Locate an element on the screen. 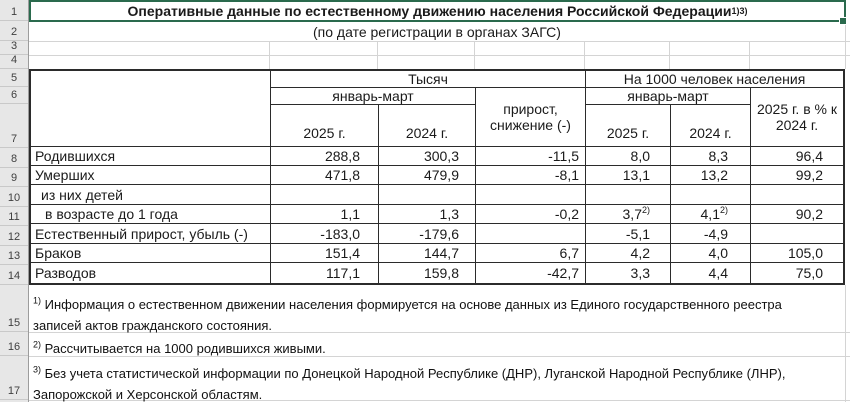 This screenshot has width=850, height=402. group-header-per1000: На 1000 человек населения is located at coordinates (714, 79).